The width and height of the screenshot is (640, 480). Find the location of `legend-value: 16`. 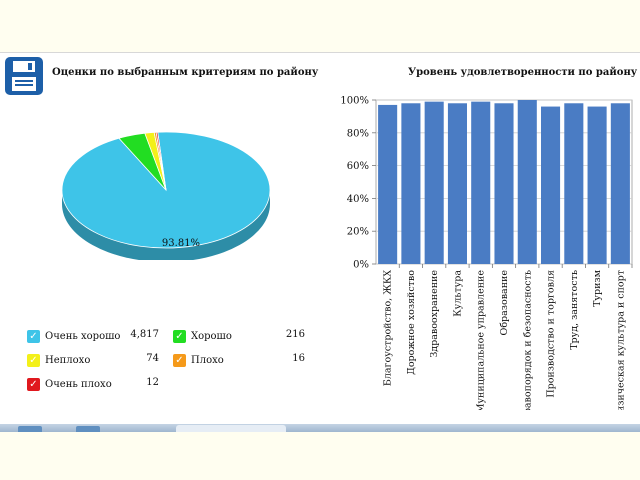

legend-value: 16 is located at coordinates (298, 358).